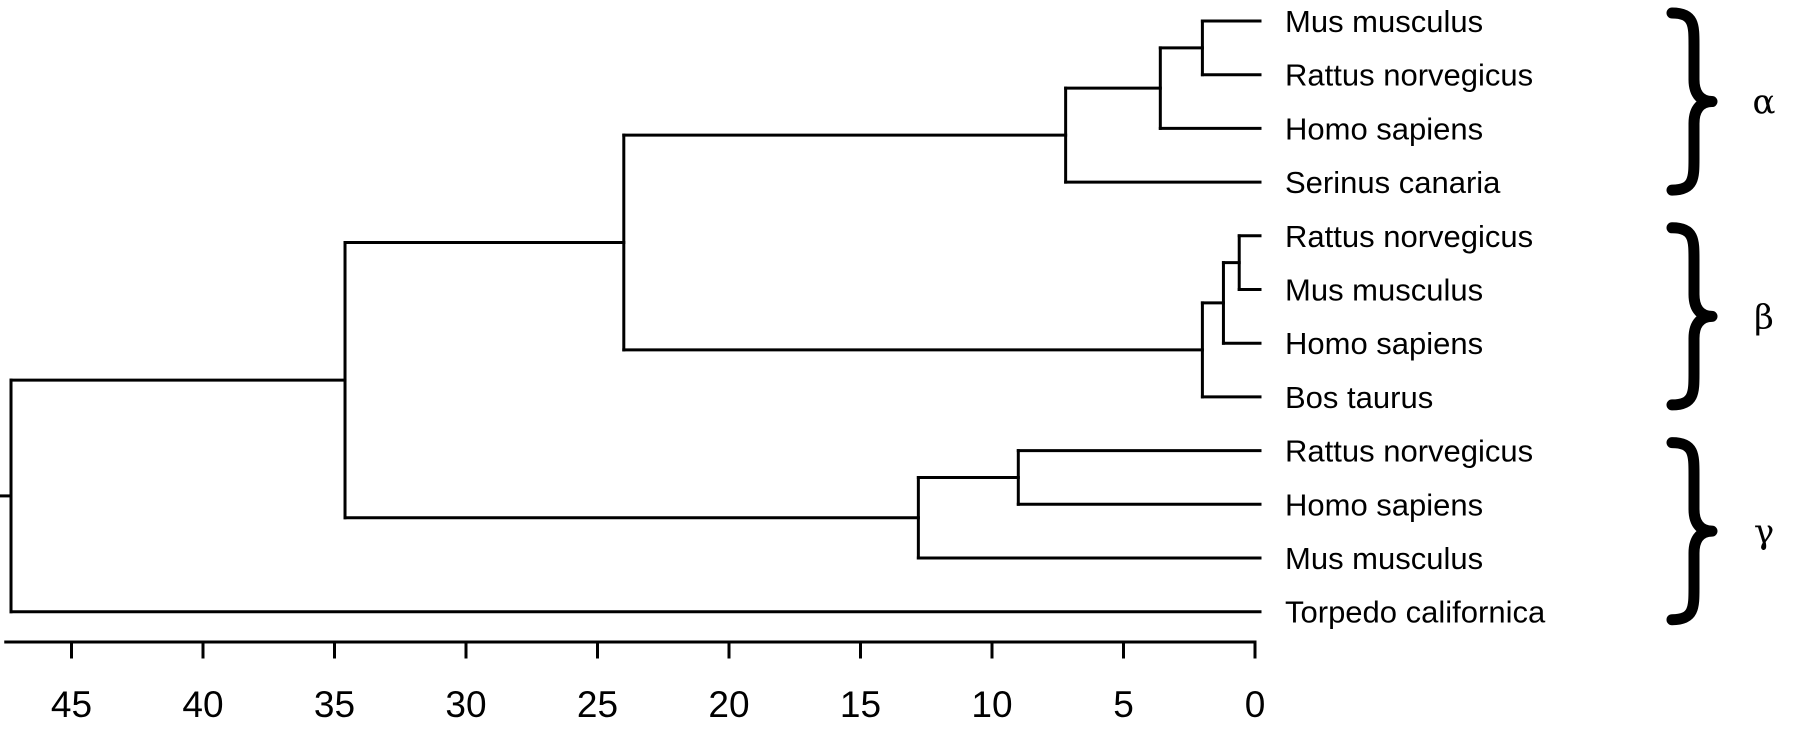 The height and width of the screenshot is (732, 1800). I want to click on x-tick-label: 0, so click(1255, 704).